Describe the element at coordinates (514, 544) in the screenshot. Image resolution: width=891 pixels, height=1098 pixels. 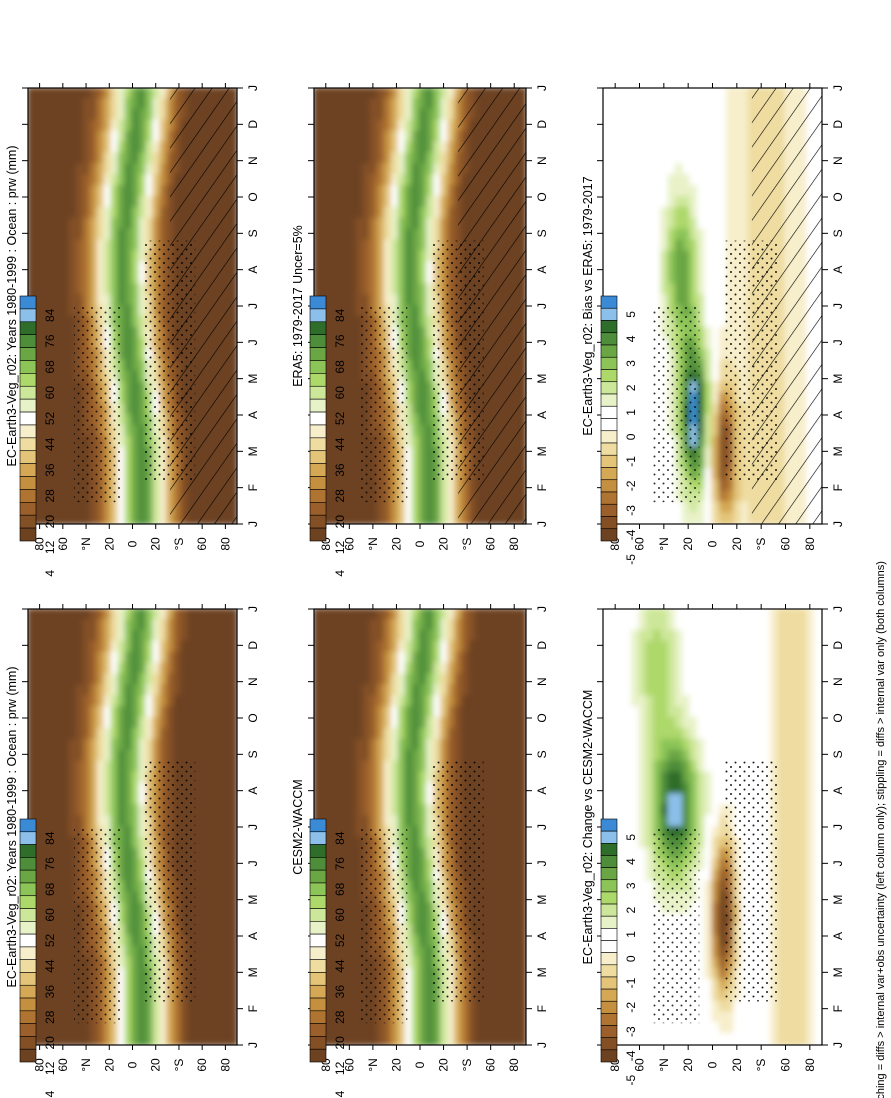
I see `y-tick-label: 80` at that location.